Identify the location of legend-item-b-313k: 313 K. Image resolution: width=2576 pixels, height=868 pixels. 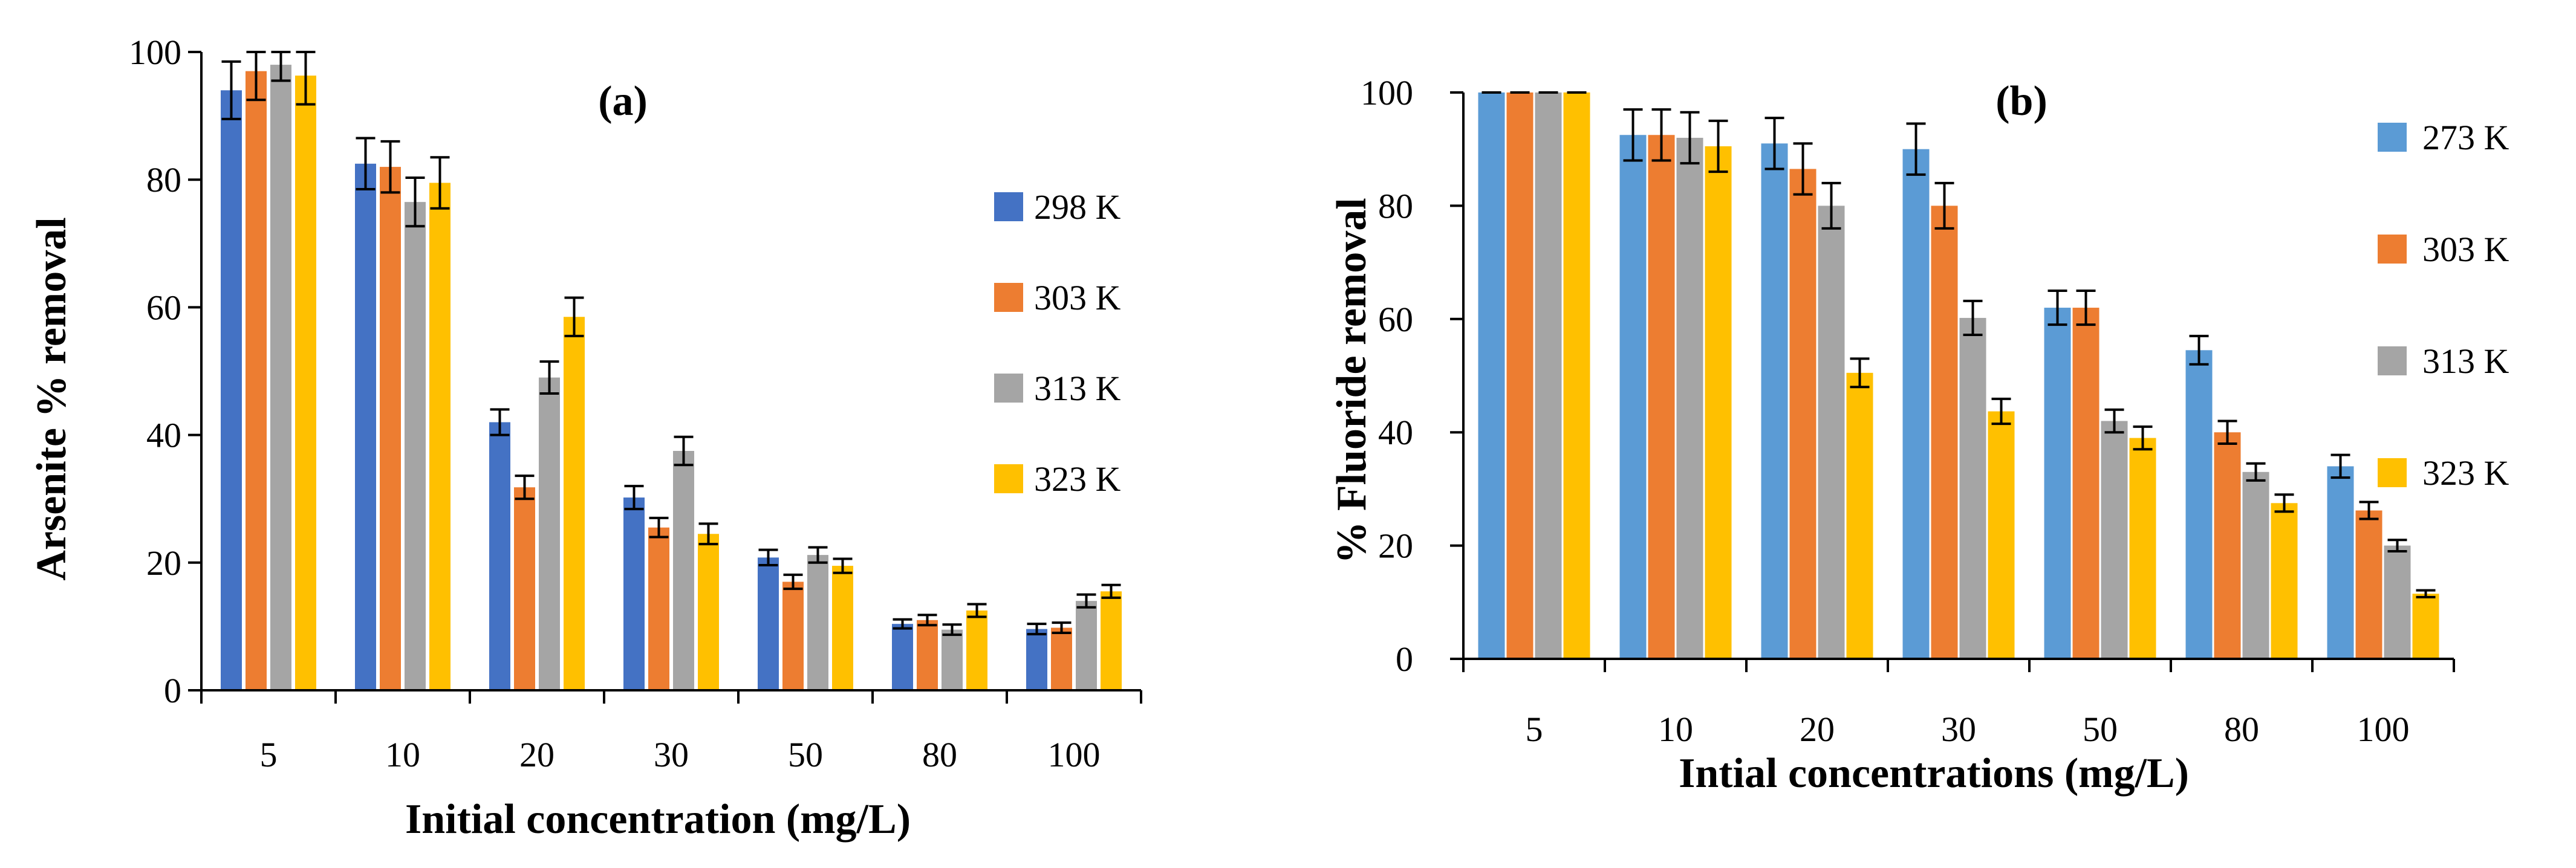
(2444, 361).